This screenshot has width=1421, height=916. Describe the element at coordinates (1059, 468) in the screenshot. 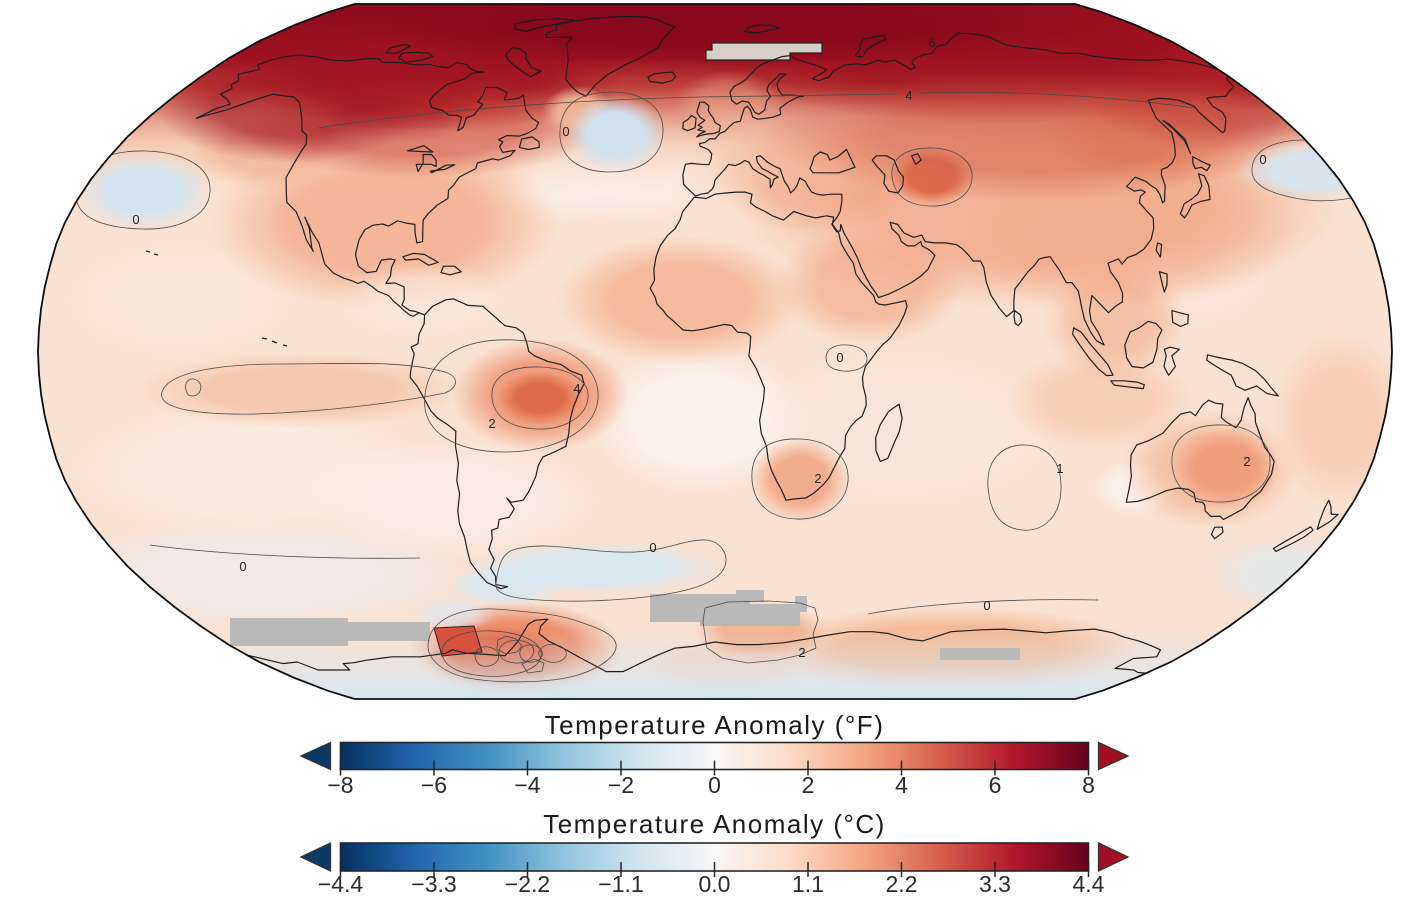

I see `svg-text: 1` at that location.